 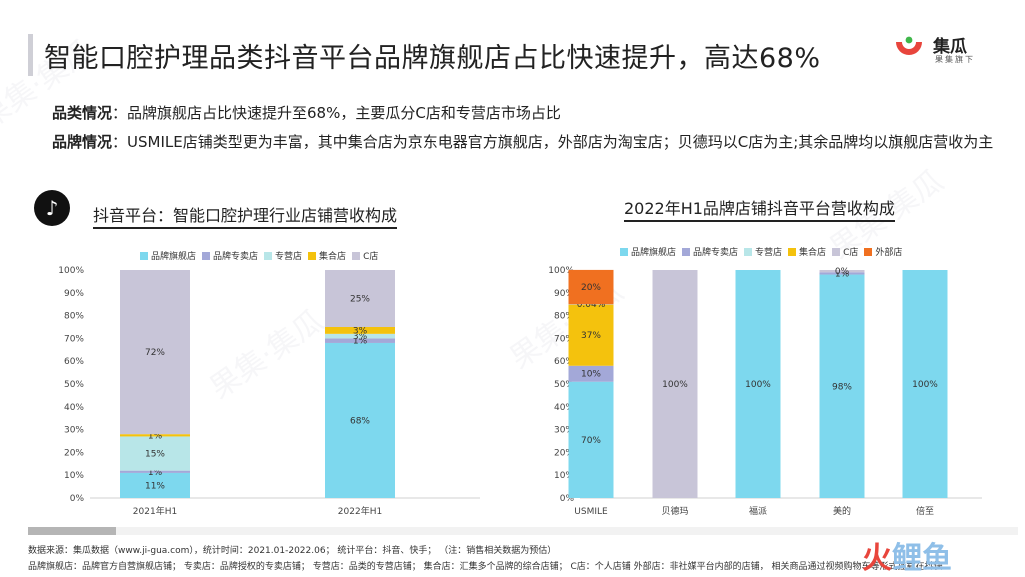 I want to click on legend-label: 外部店, so click(x=889, y=253).